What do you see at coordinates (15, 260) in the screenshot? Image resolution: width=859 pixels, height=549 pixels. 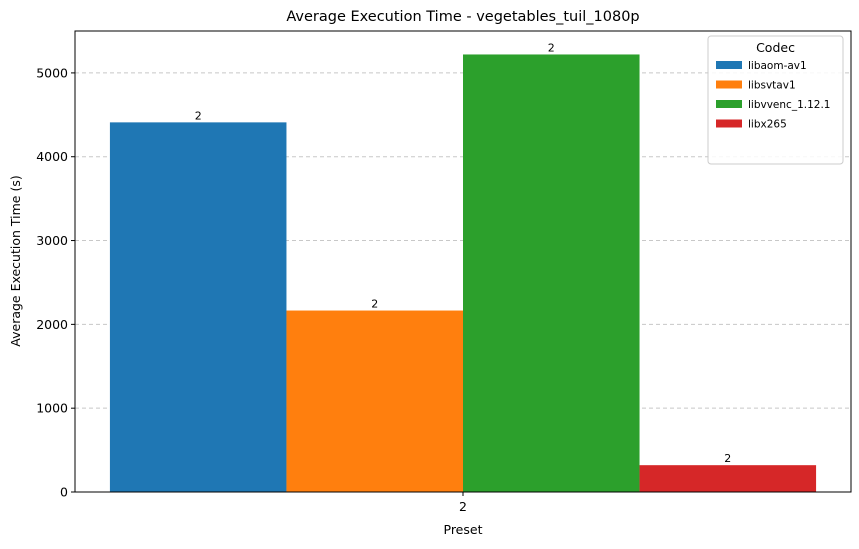 I see `y-axis-label: Average Execution Time (s)` at bounding box center [15, 260].